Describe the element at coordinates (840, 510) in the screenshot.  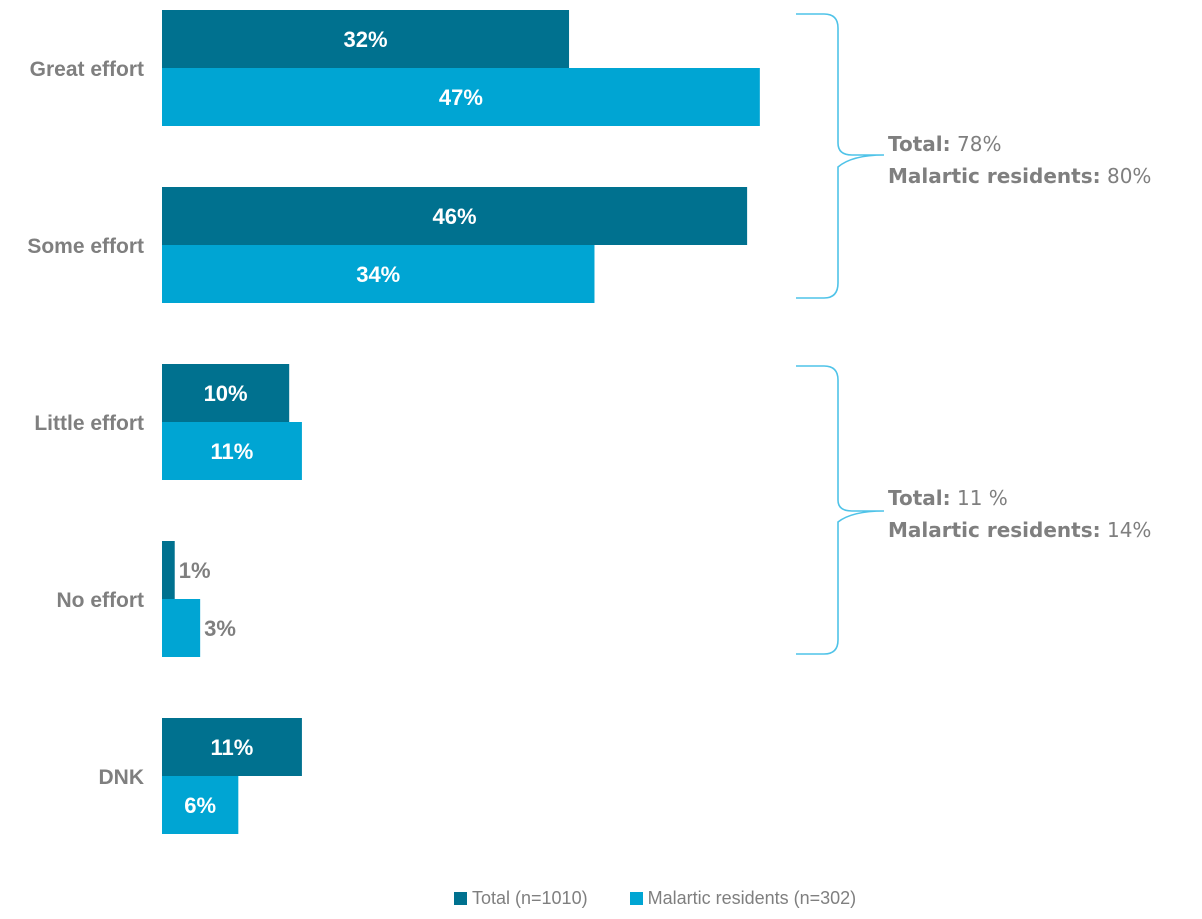
I see `brace-negative` at that location.